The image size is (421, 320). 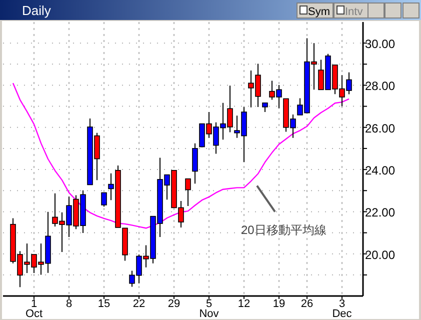 I want to click on x-tick-label: 15, so click(x=104, y=304).